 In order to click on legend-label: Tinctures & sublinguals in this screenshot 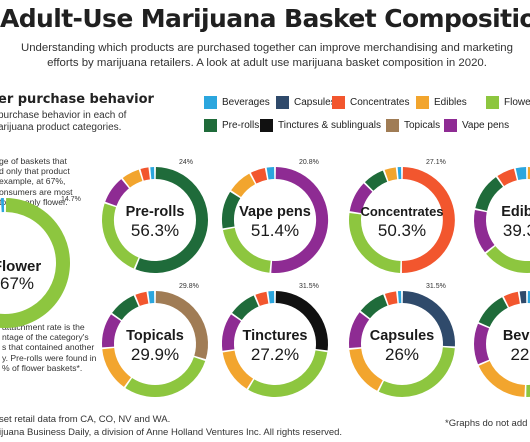, I will do `click(330, 125)`.